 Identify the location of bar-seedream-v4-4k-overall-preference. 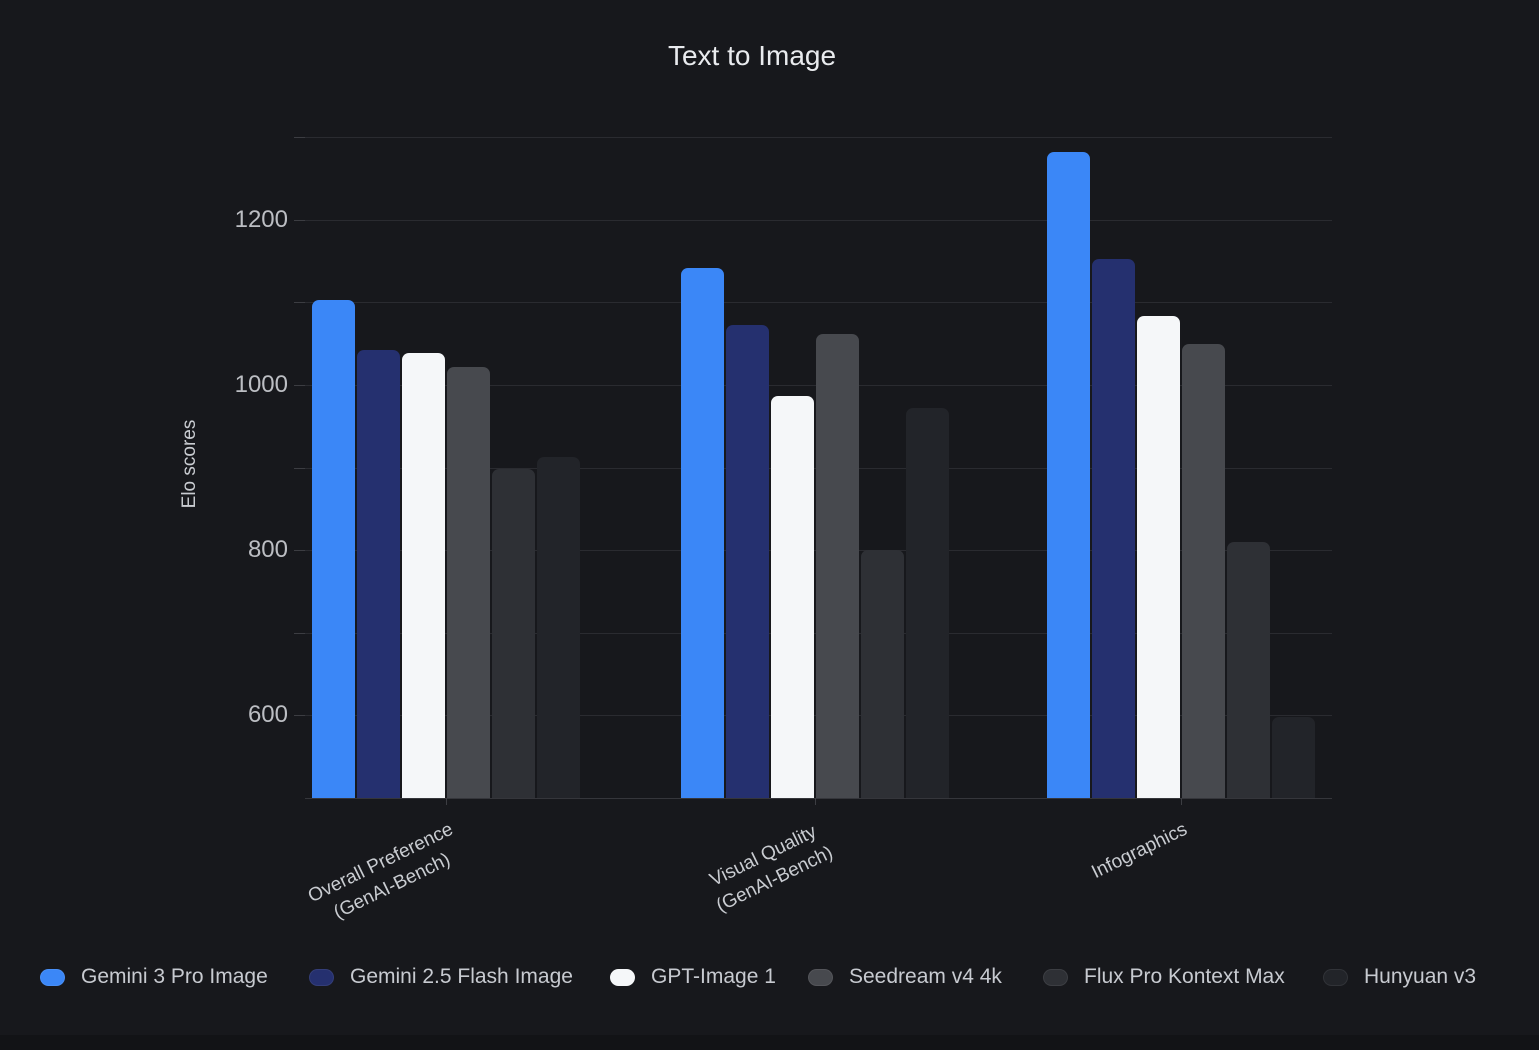
(468, 582).